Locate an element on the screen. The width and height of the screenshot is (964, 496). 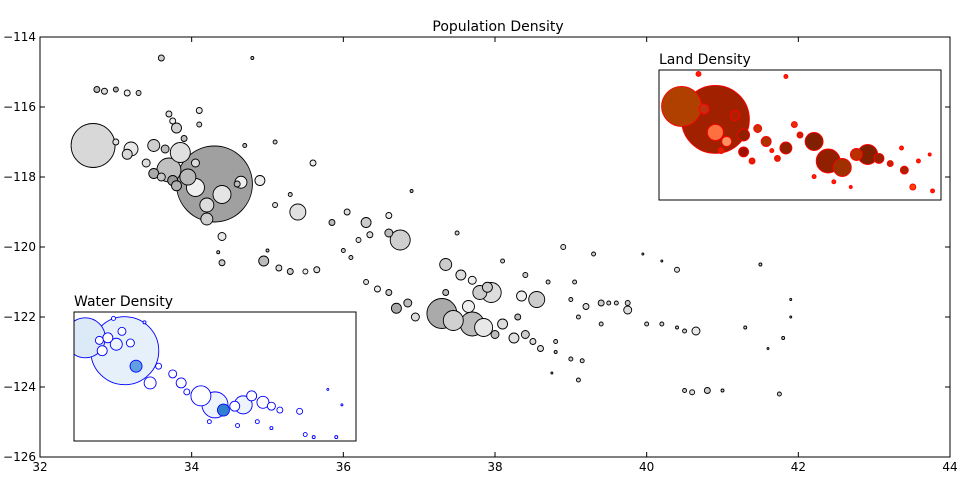
y-tick-label: −114 is located at coordinates (19, 37).